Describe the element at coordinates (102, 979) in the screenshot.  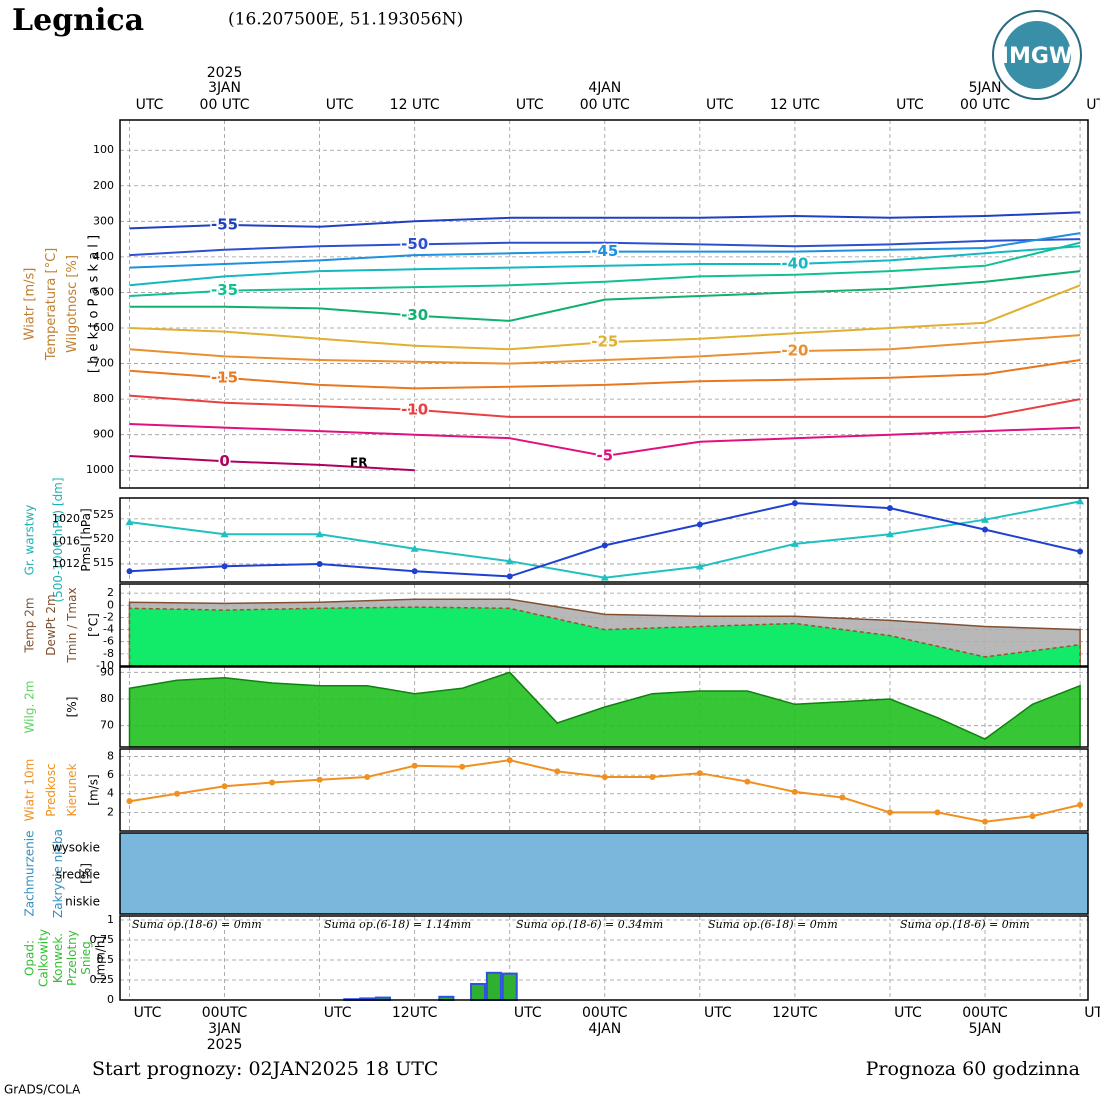
I see `y-tick-label: 0.25` at that location.